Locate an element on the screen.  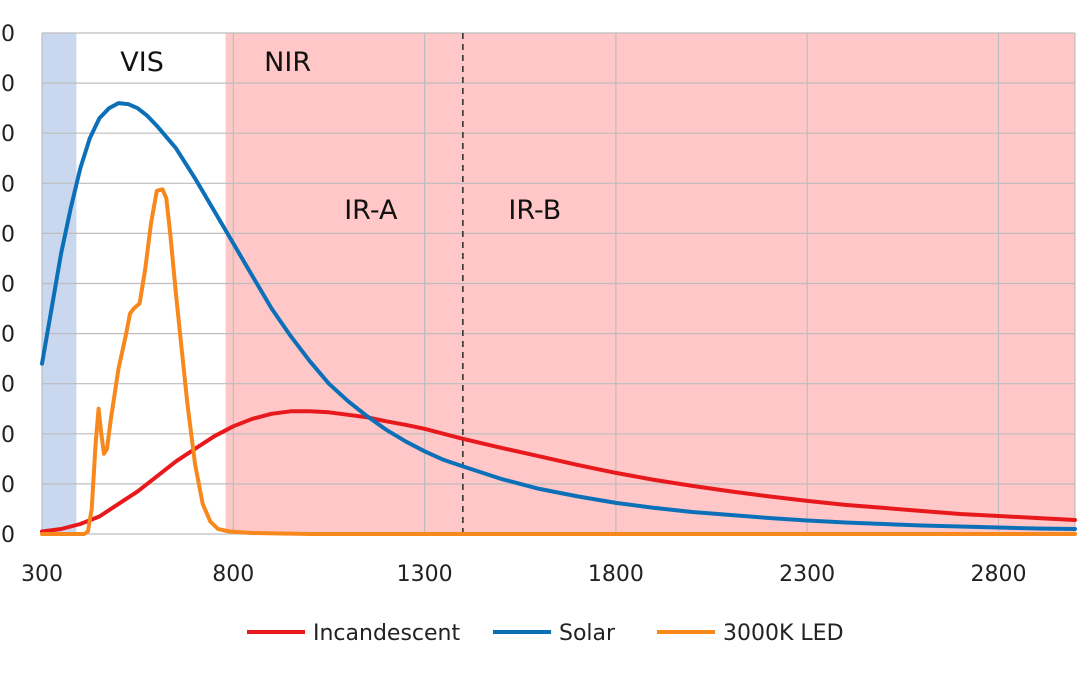
x-tick-label: 800 is located at coordinates (233, 574).